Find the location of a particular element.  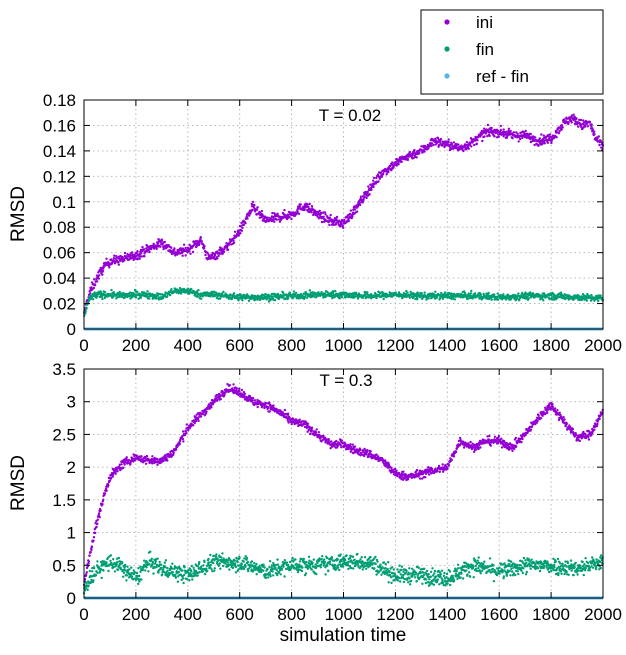

x-tick-label: 1000 is located at coordinates (344, 345).